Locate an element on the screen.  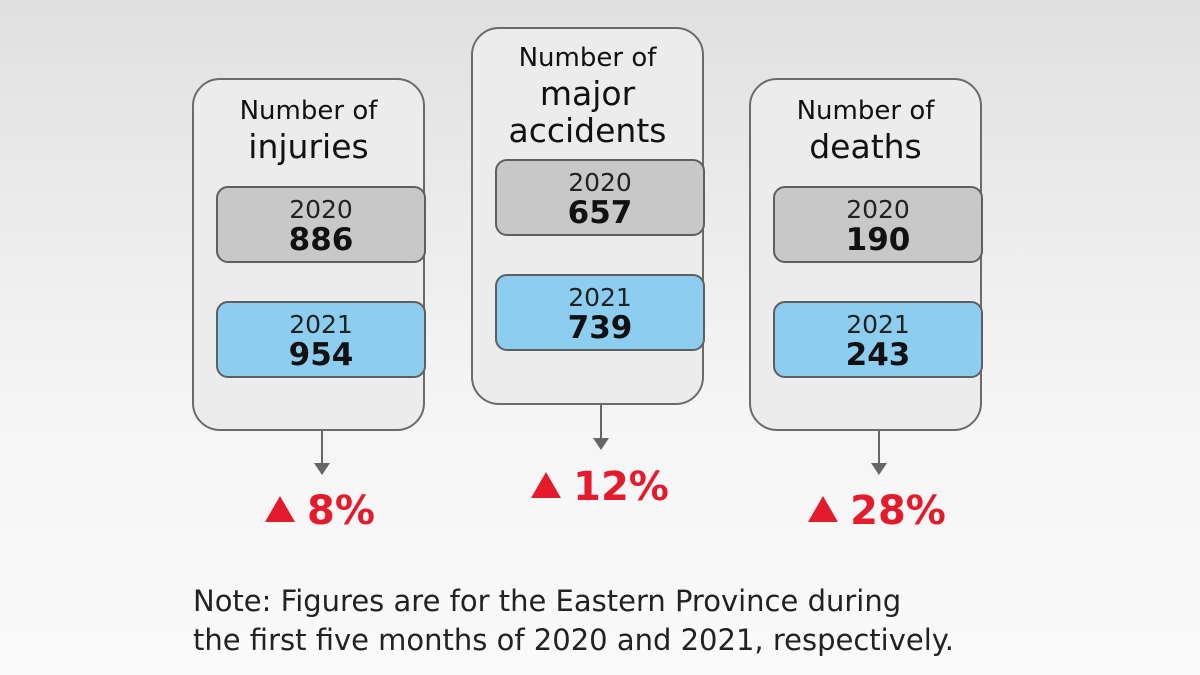
stat-box-2020: 2020 657 is located at coordinates (600, 197).